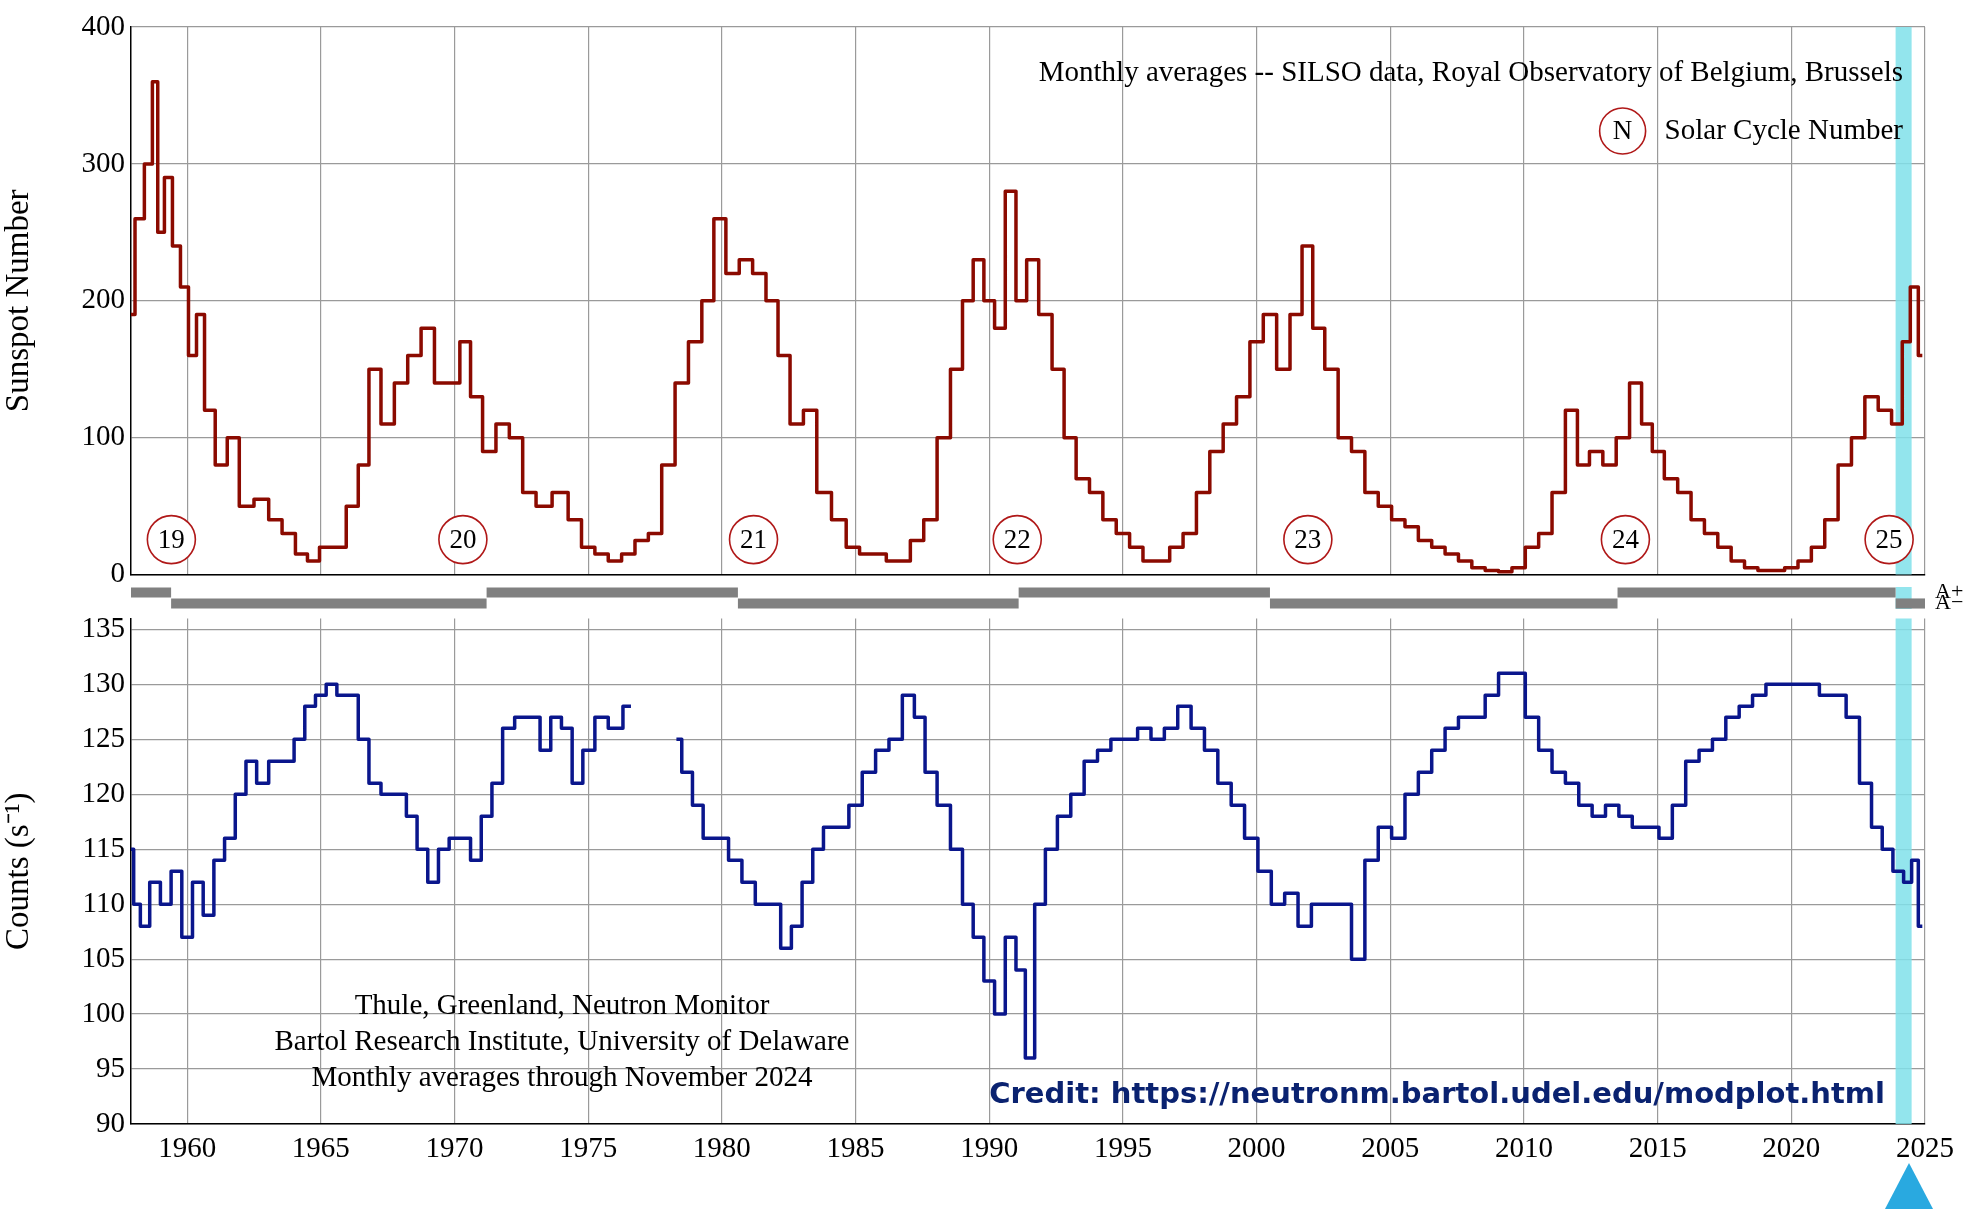 The image size is (1980, 1211). Describe the element at coordinates (1256, 1147) in the screenshot. I see `x-tick-label: 2000` at that location.